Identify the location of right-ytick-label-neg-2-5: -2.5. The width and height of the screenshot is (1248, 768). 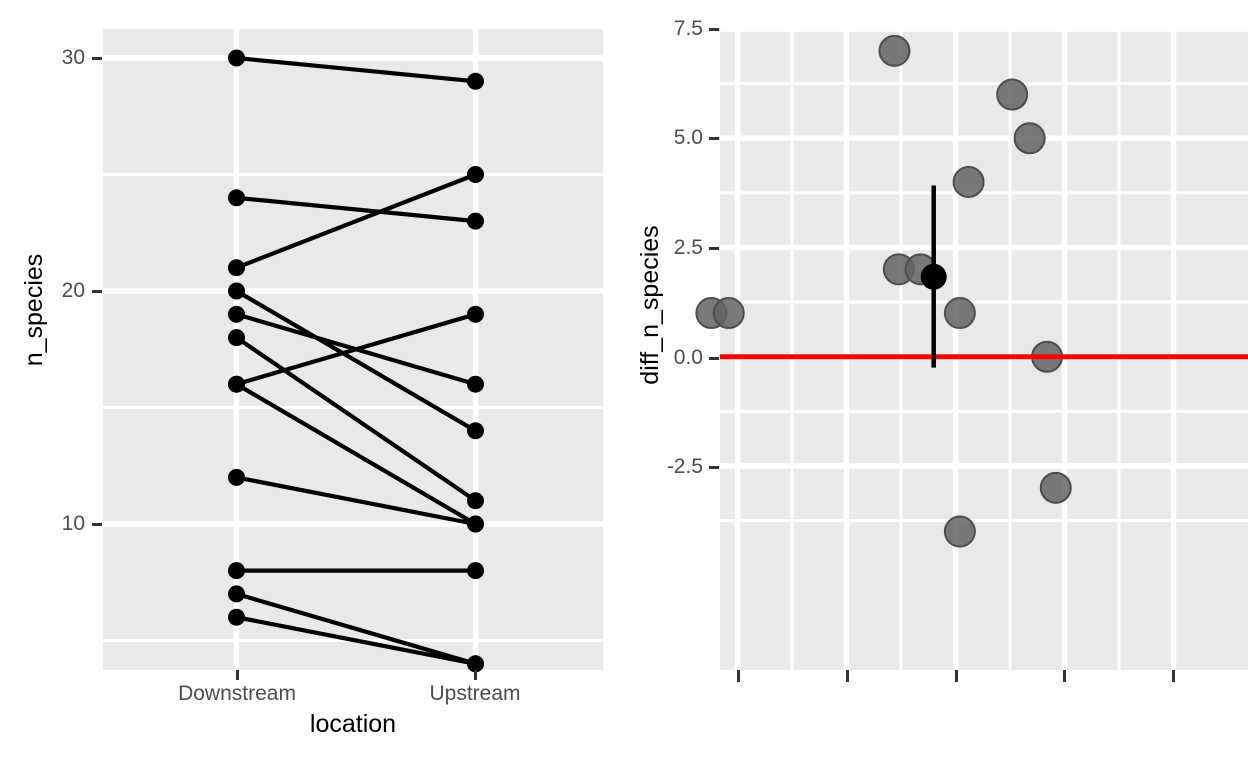
(684, 466).